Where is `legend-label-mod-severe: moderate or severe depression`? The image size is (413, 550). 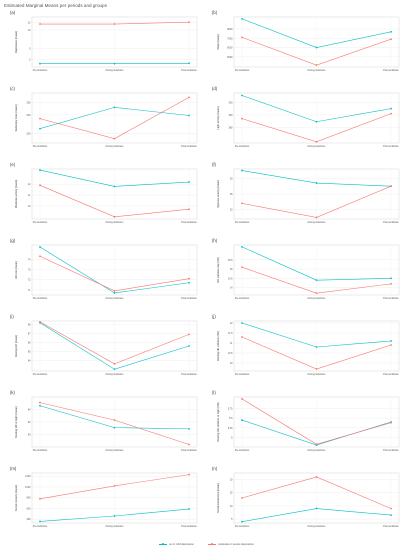 legend-label-mod-severe: moderate or severe depression is located at coordinates (235, 544).